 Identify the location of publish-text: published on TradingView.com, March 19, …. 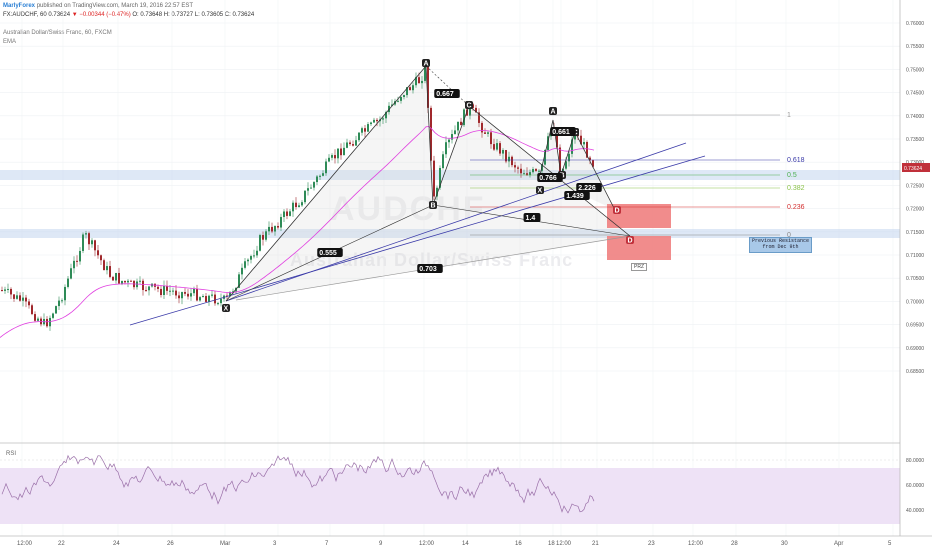
(115, 6).